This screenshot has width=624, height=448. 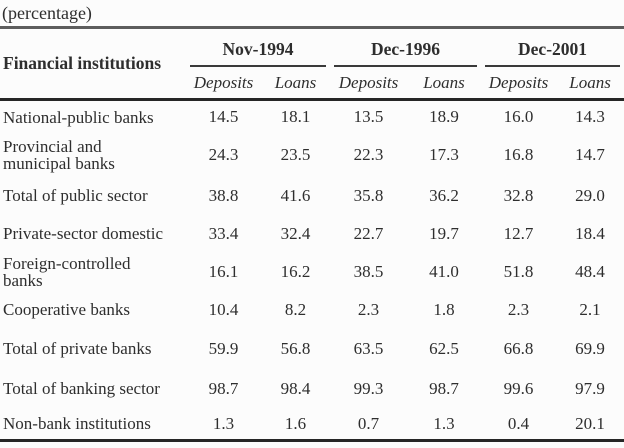 I want to click on cell-value: 33.4, so click(x=223, y=233).